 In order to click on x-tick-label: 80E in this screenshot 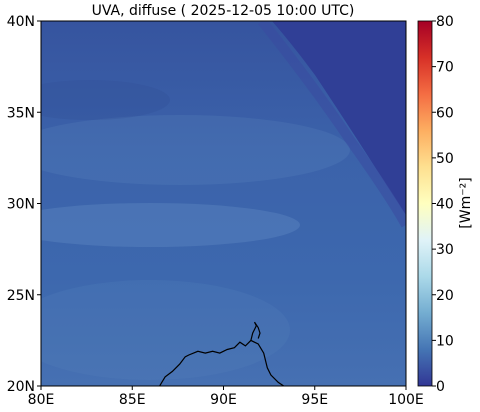, I will do `click(41, 400)`.